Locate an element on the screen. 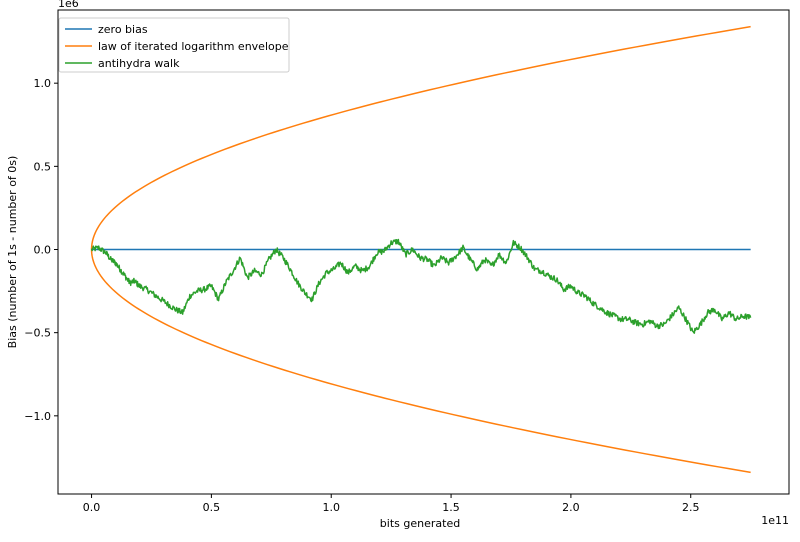 The height and width of the screenshot is (542, 800). y-tick-label: 0.0 is located at coordinates (43, 250).